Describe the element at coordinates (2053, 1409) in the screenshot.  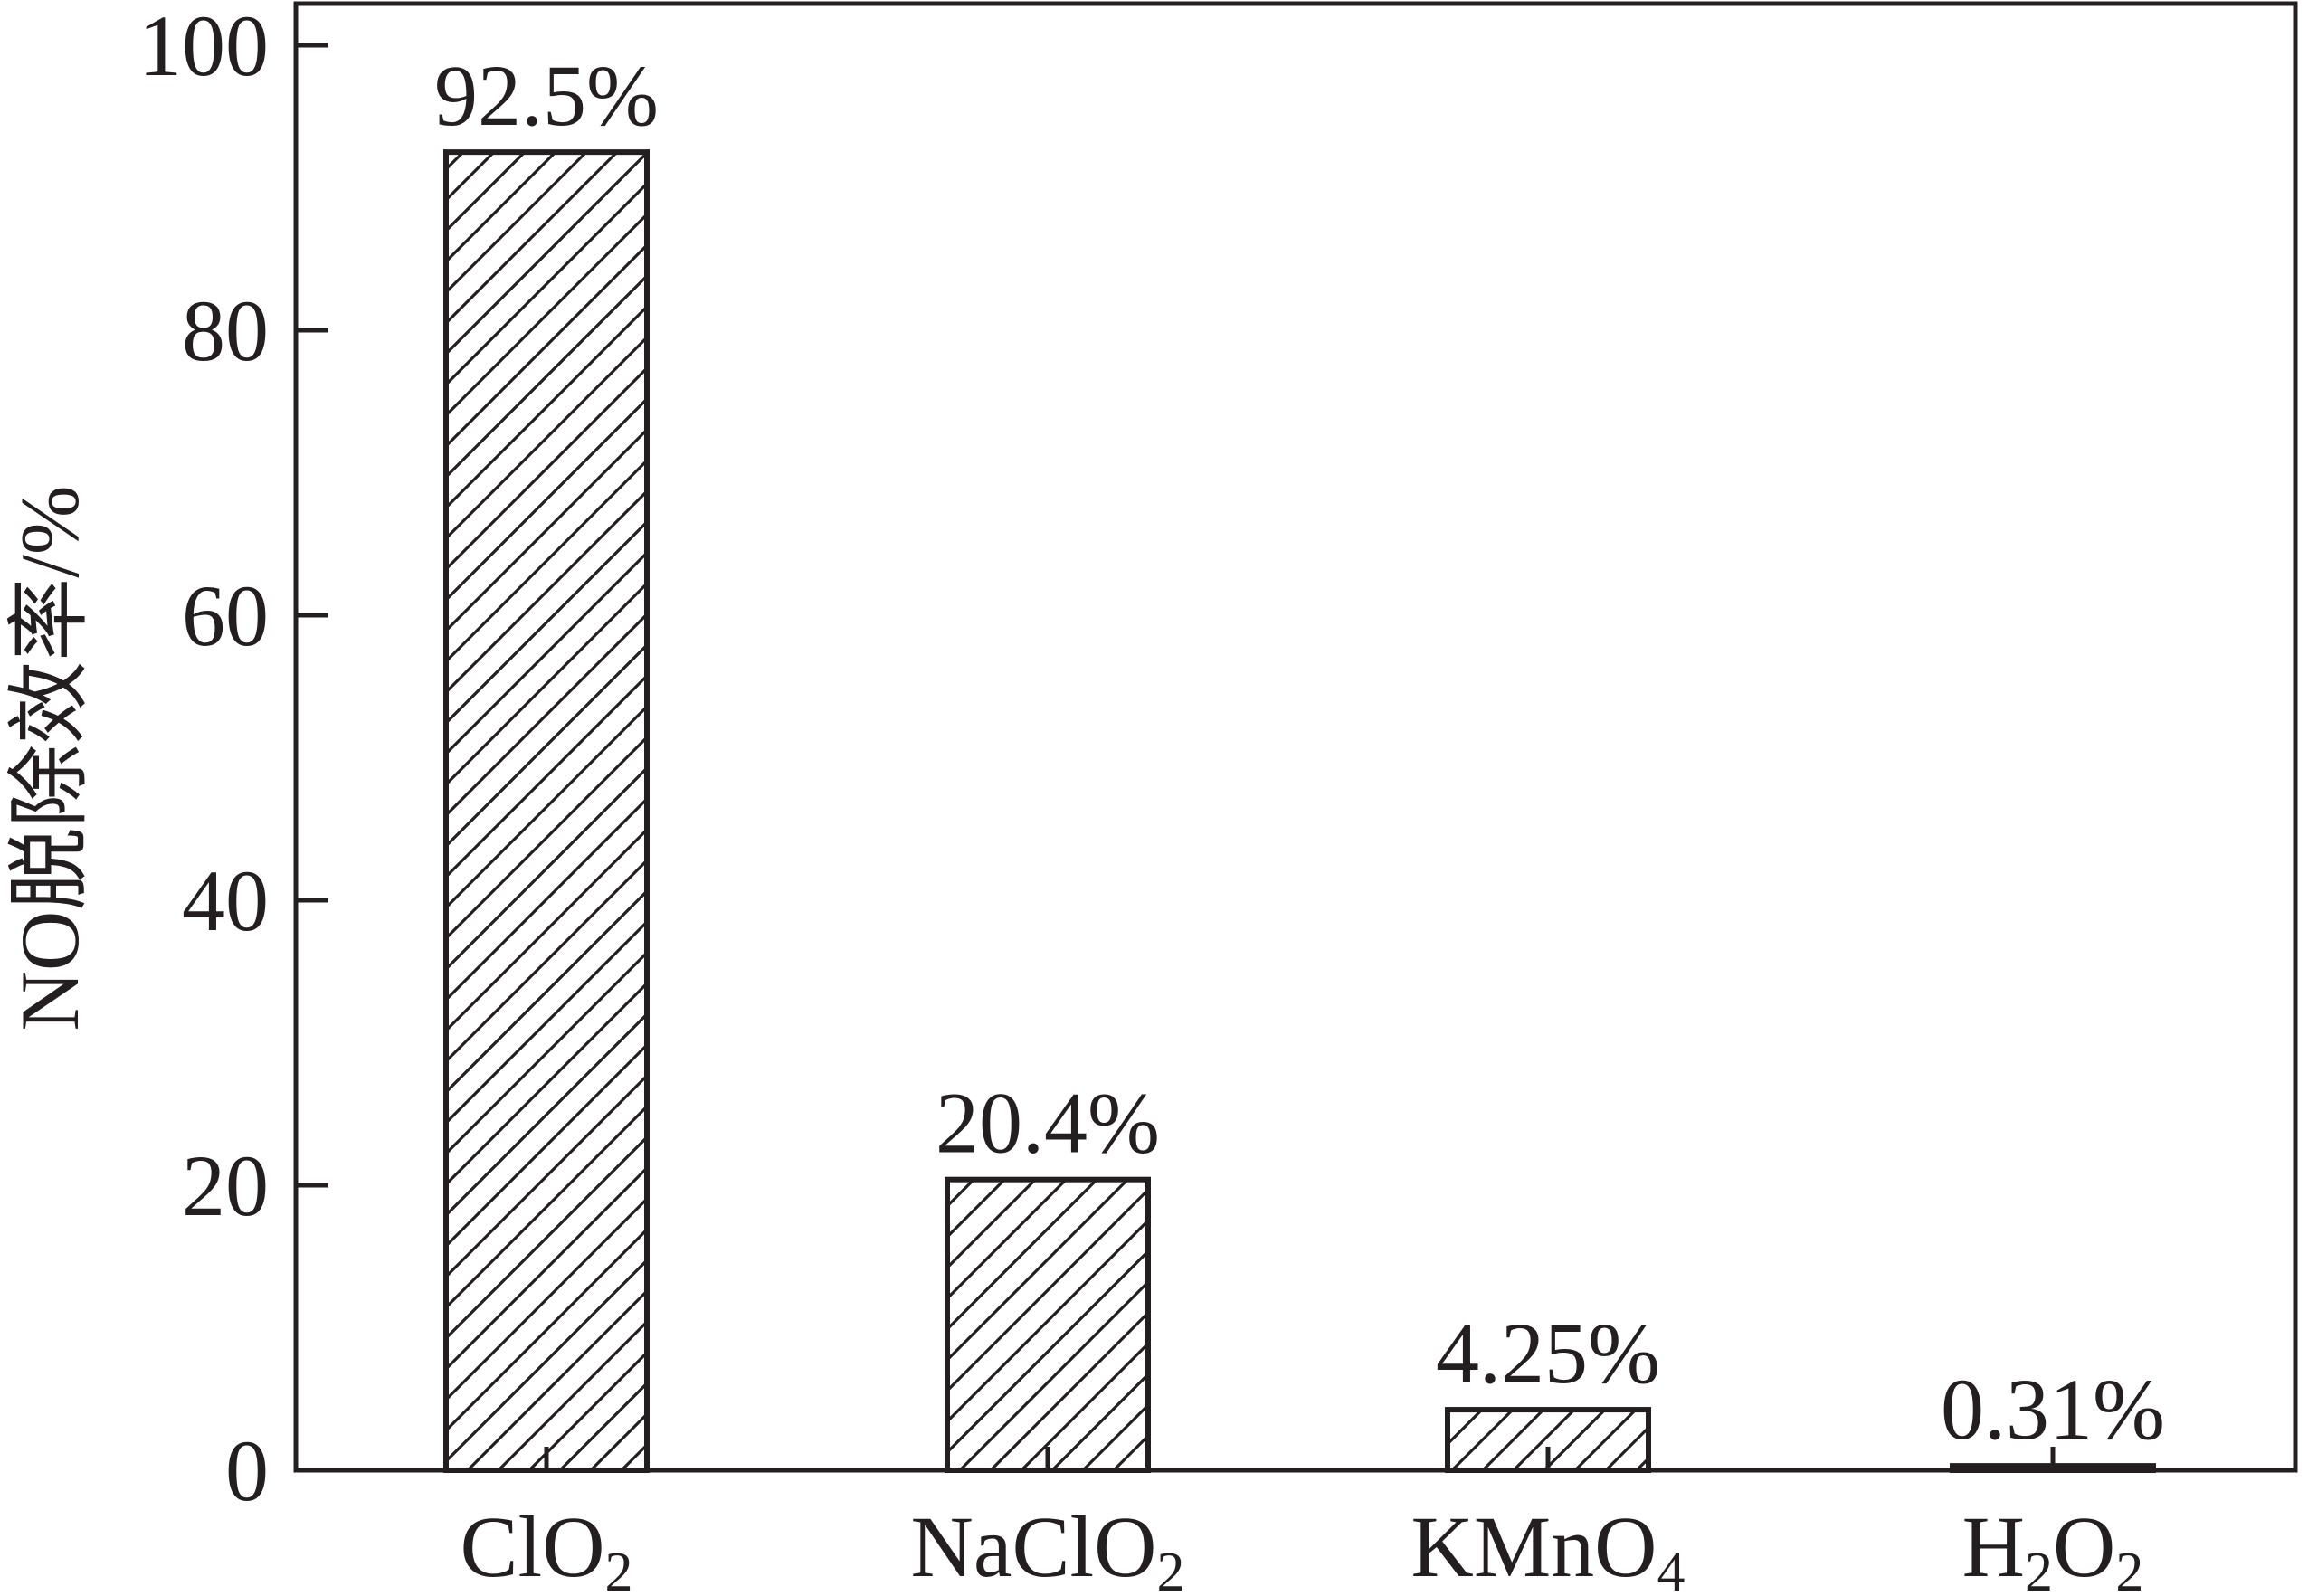
I see `data-label-h2o2: 0.31%` at that location.